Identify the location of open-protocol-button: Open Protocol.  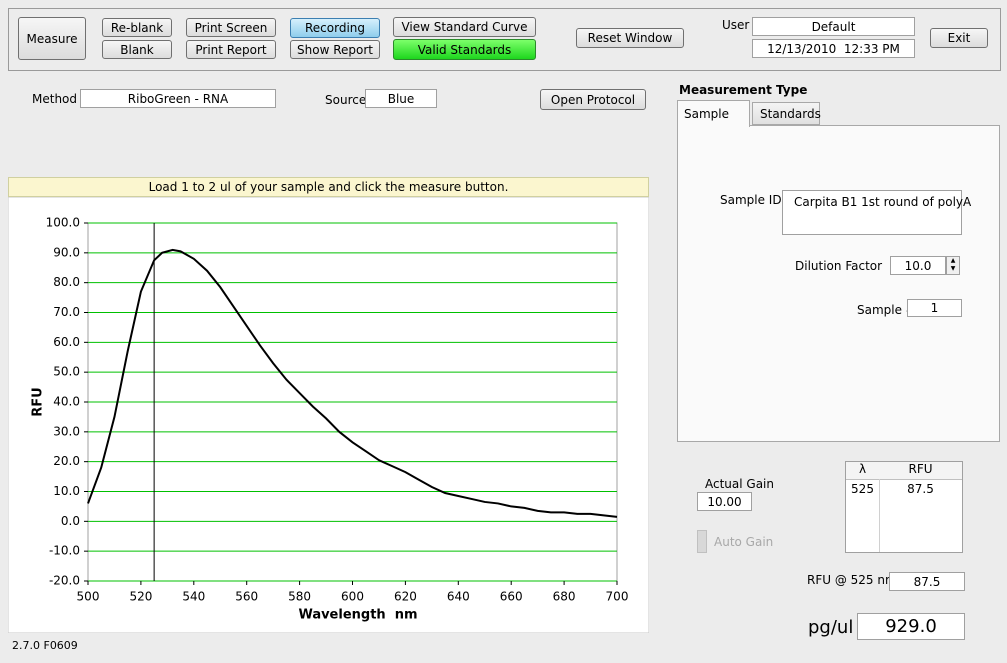
(593, 99).